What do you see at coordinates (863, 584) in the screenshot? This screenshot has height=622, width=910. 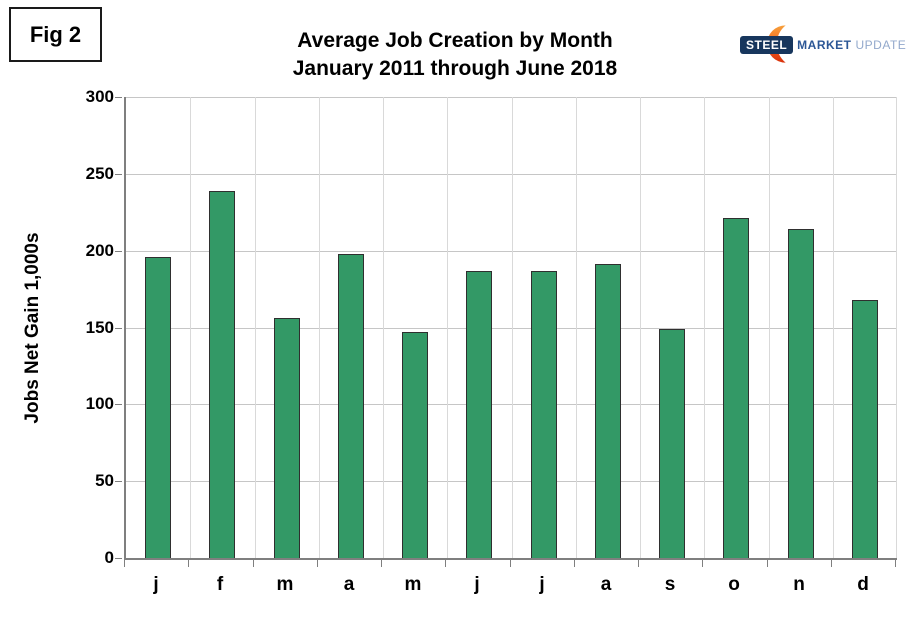 I see `x-category-label: d` at bounding box center [863, 584].